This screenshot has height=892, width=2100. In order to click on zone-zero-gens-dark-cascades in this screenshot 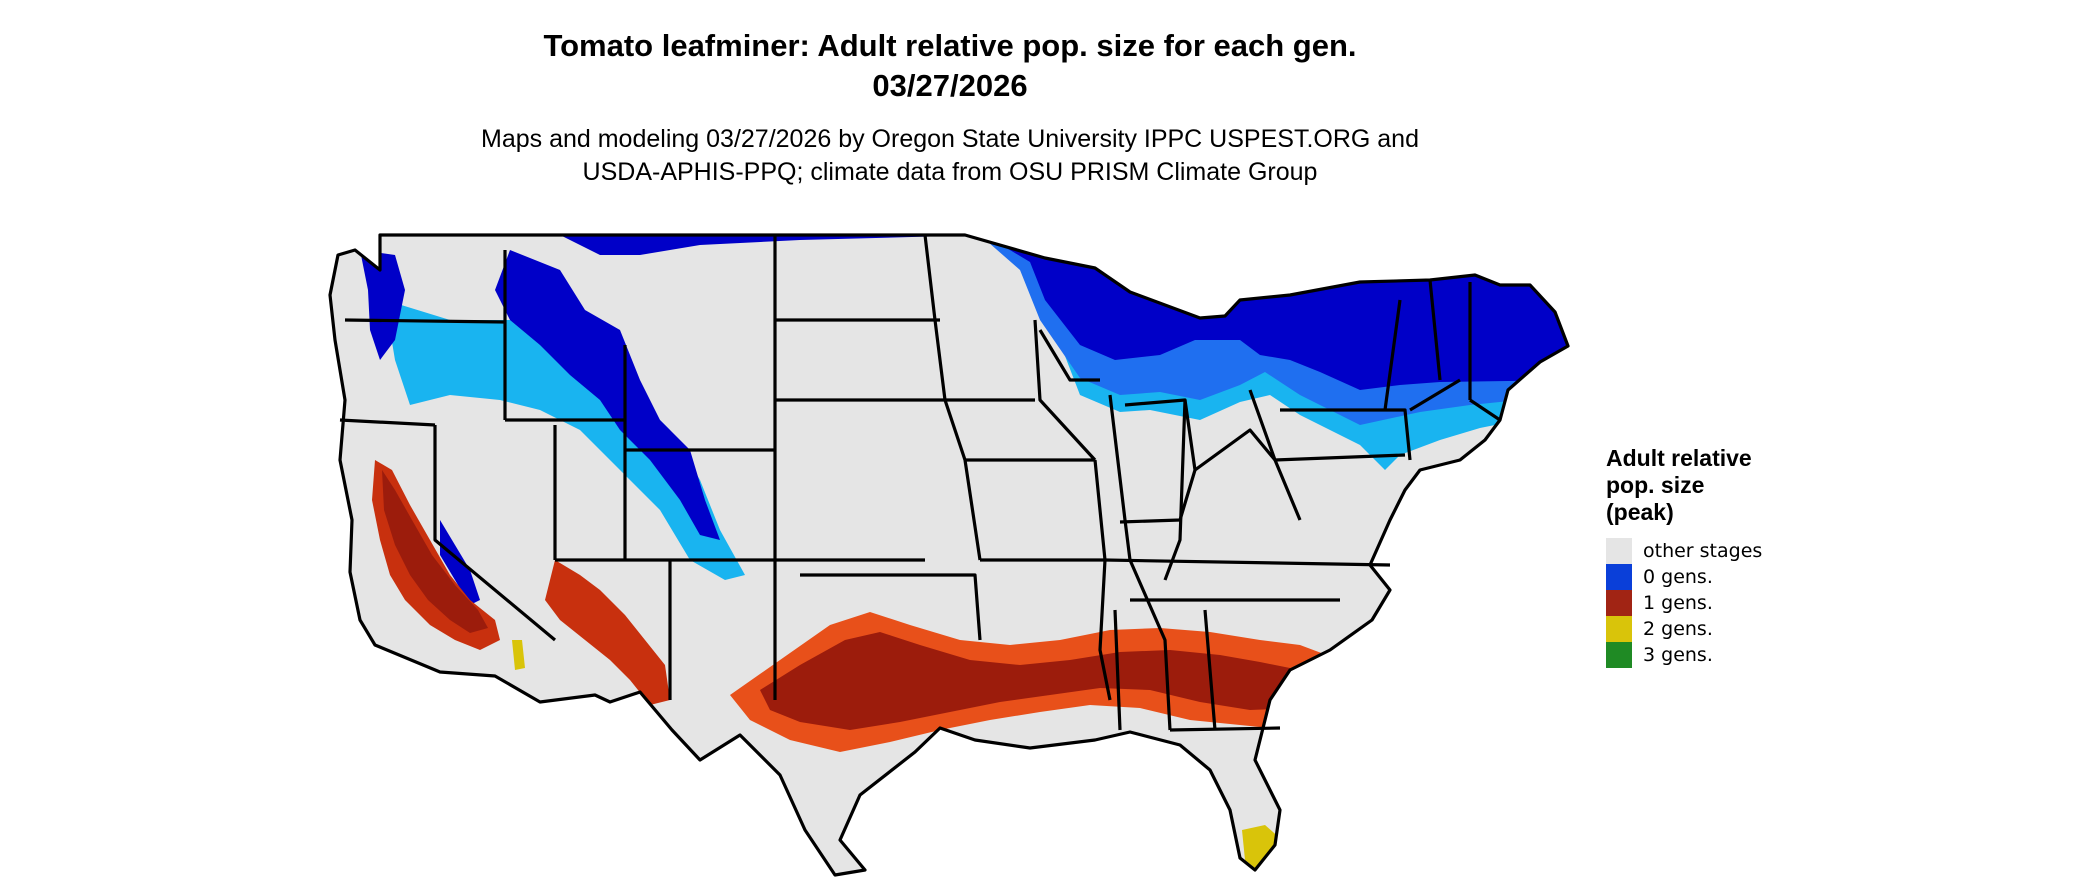, I will do `click(382, 305)`.